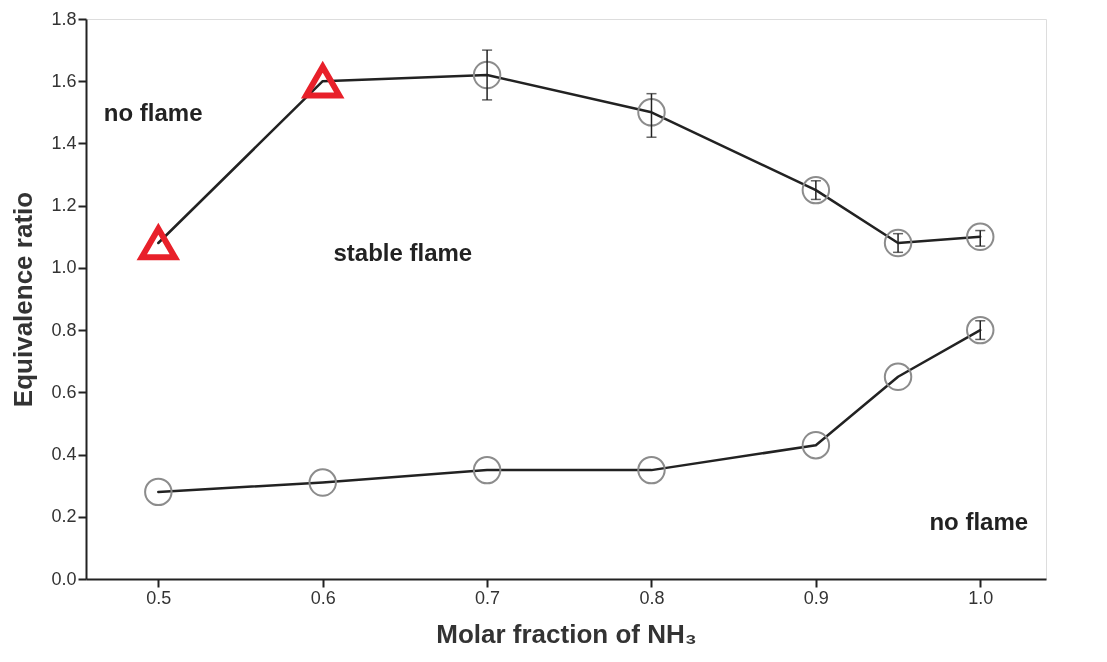 The image size is (1107, 662). I want to click on x-tick-label: 0.6, so click(323, 597).